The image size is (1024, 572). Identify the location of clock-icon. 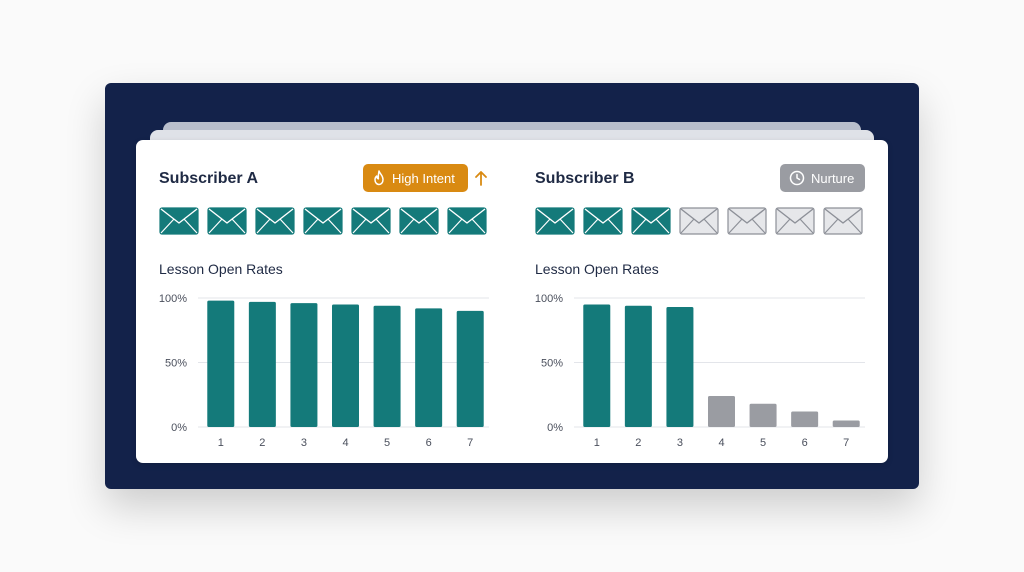
(797, 178).